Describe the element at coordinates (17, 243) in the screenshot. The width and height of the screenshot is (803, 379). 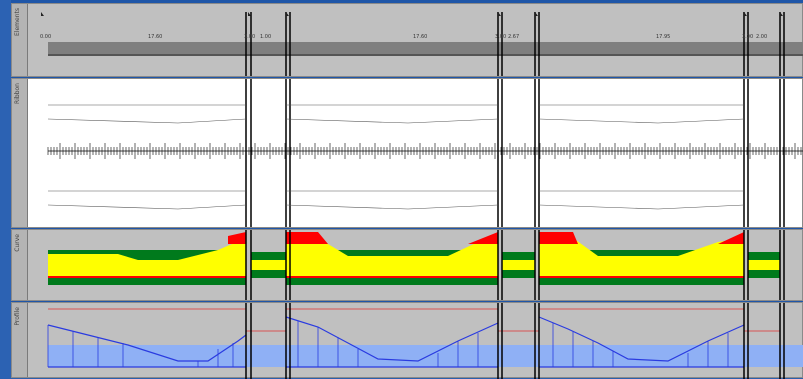
I see `curve-lane-label: Curve` at that location.